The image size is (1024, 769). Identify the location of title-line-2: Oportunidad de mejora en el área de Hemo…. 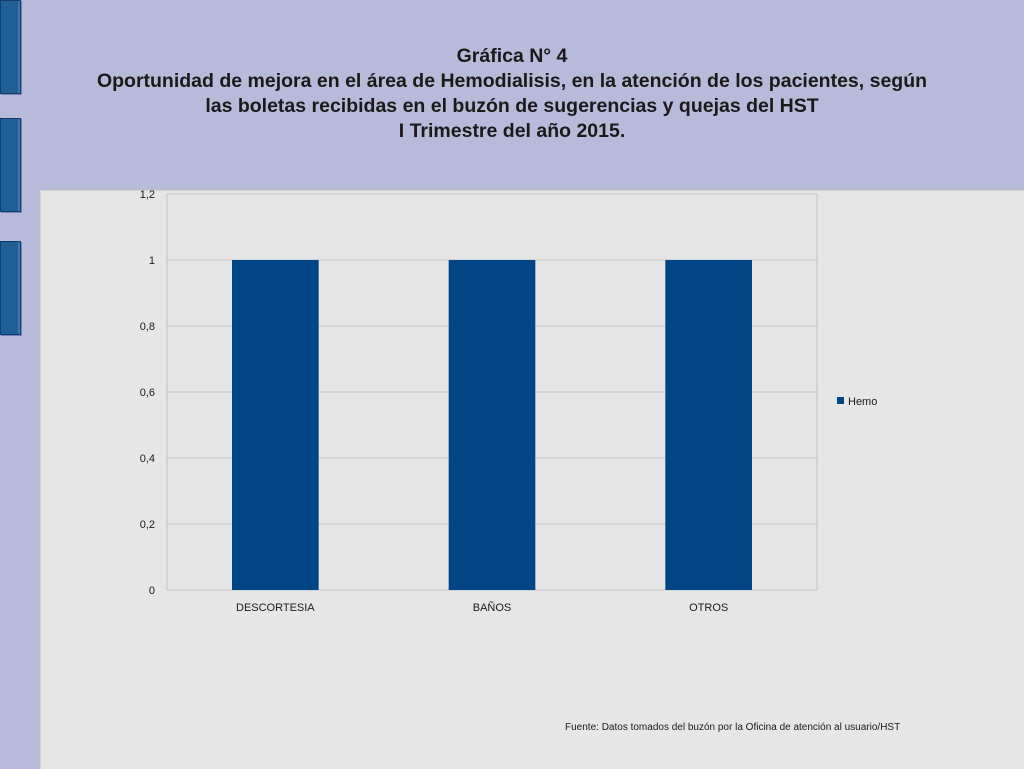
(512, 81).